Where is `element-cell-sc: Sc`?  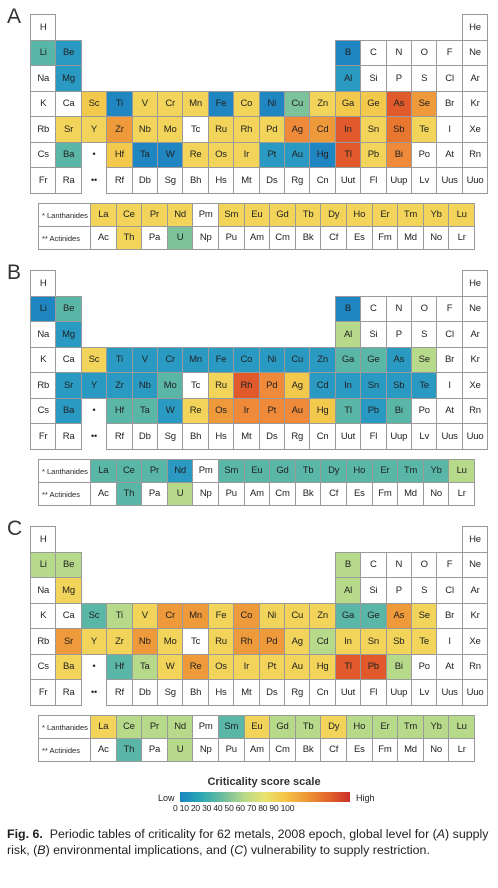 element-cell-sc: Sc is located at coordinates (94, 359).